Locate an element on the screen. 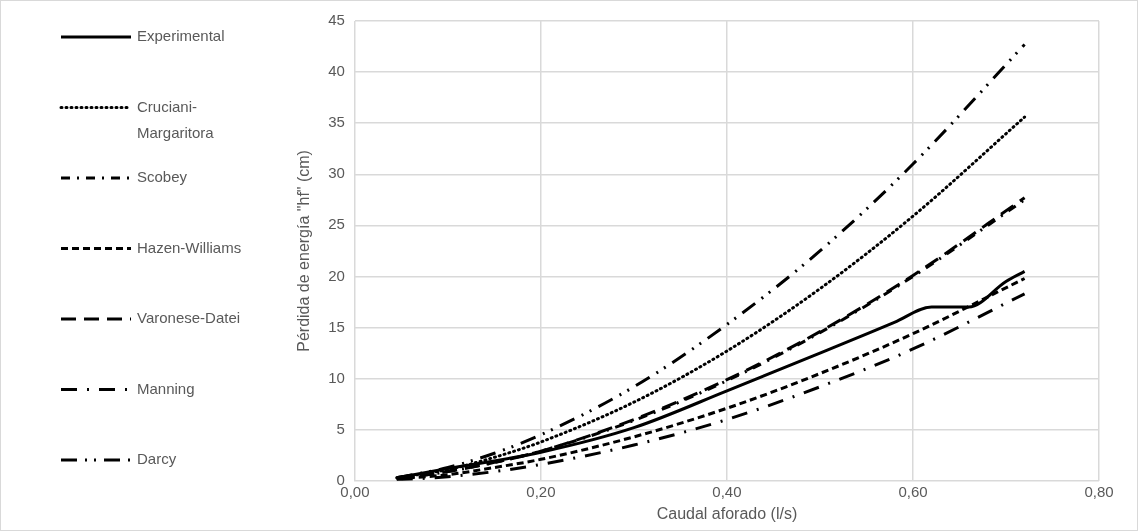 The width and height of the screenshot is (1138, 531). y-tick-label: 10 is located at coordinates (336, 377).